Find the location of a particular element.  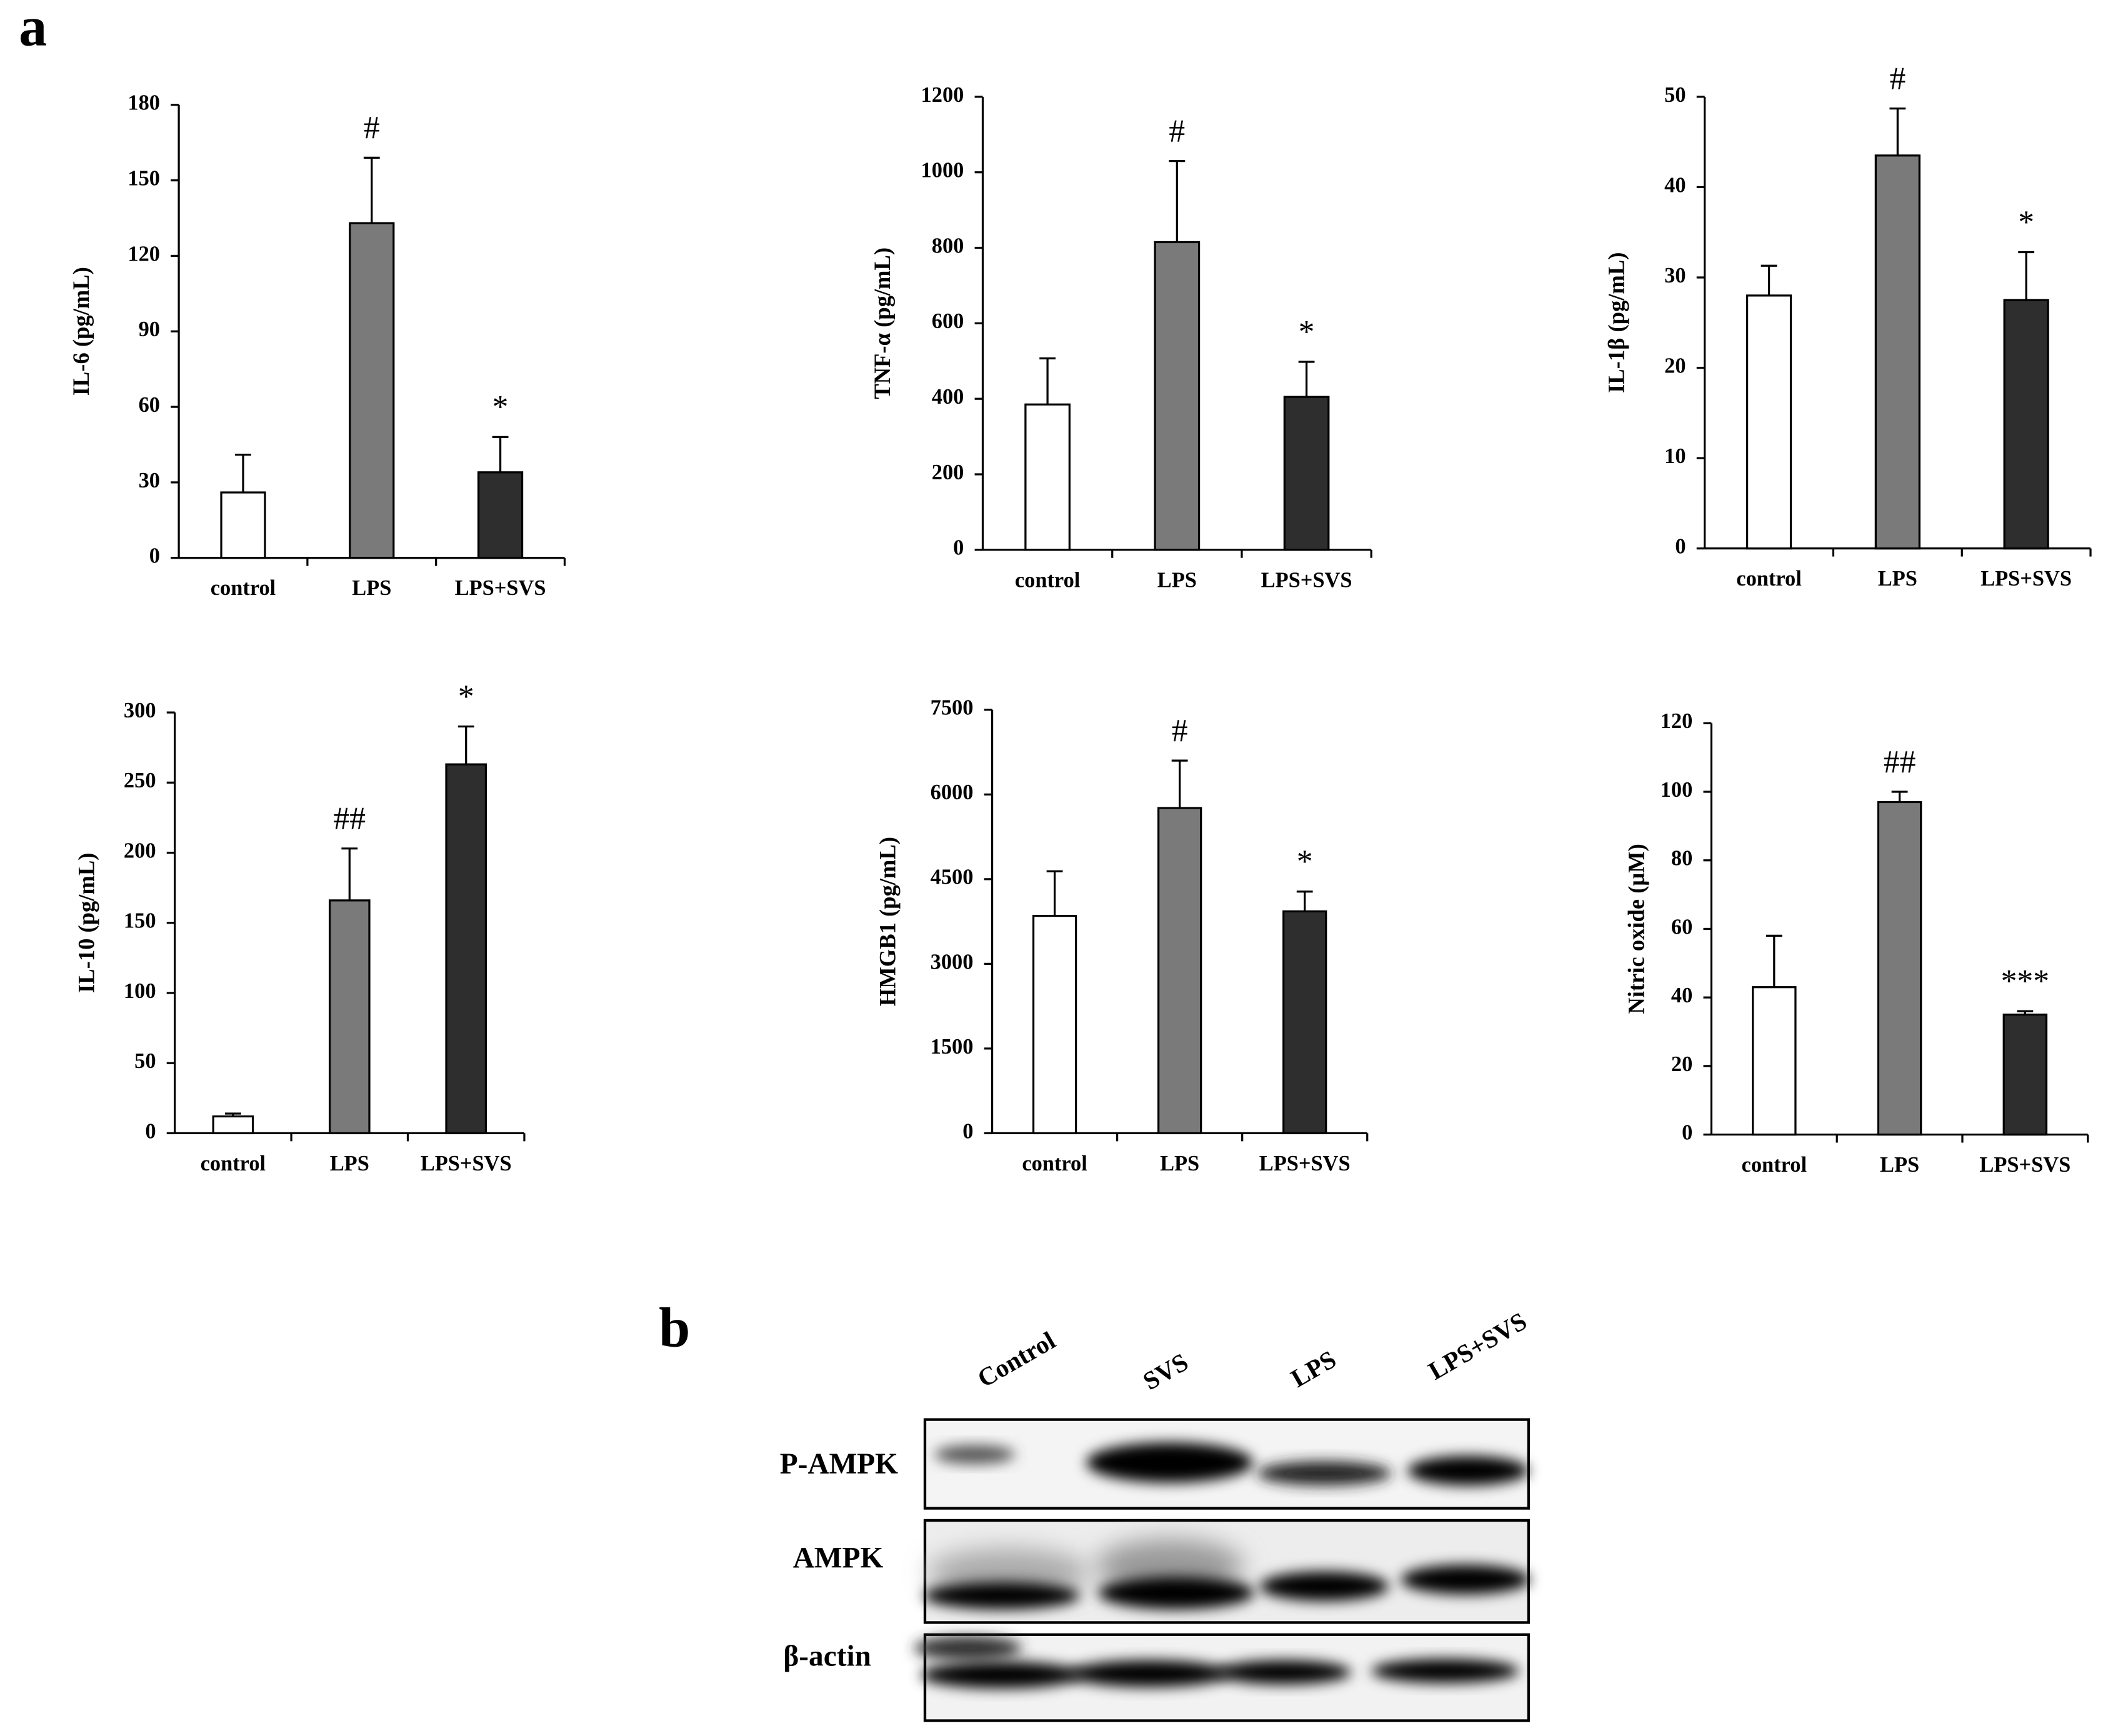

lane-label: LPS+SVS is located at coordinates (1477, 1346).